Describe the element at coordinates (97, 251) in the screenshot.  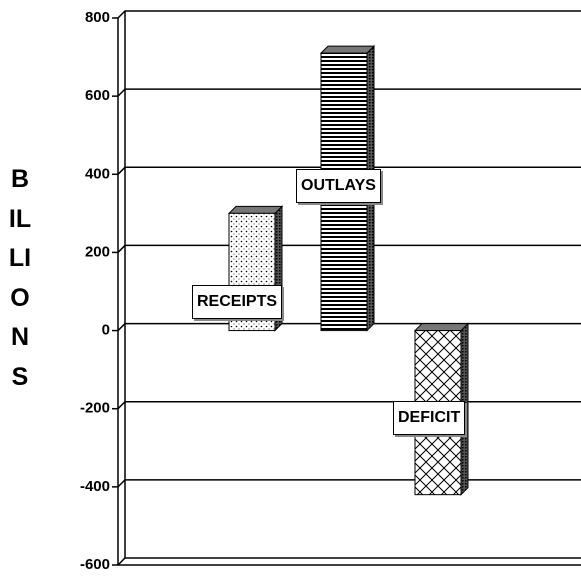
I see `y-tick-label: 200` at that location.